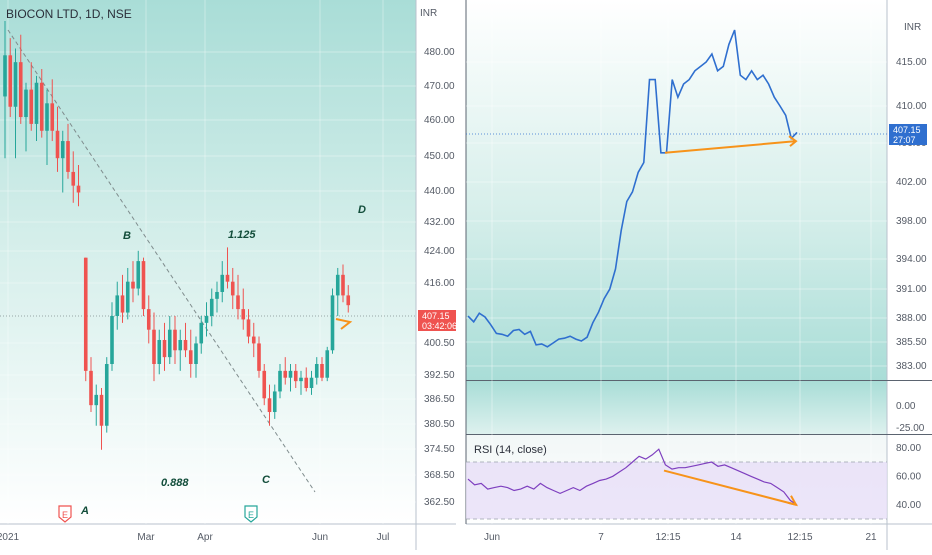 Image resolution: width=932 pixels, height=555 pixels. What do you see at coordinates (383, 537) in the screenshot?
I see `left-x-tick-label: Jul` at bounding box center [383, 537].